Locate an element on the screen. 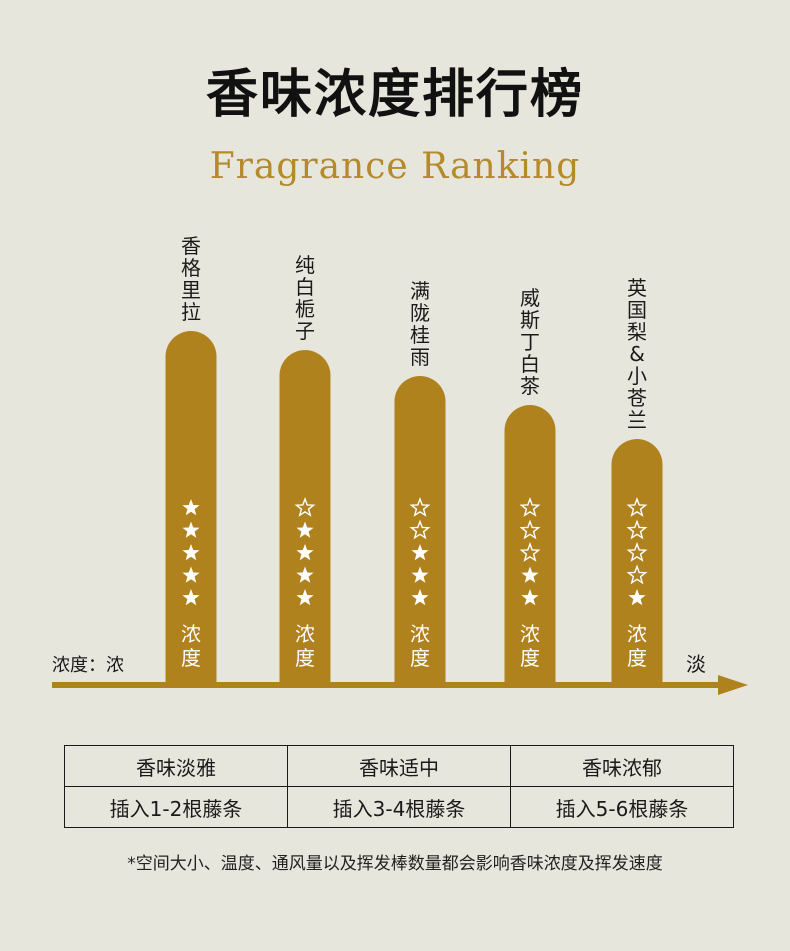  page-title: 香味浓度排行榜 is located at coordinates (394, 95).